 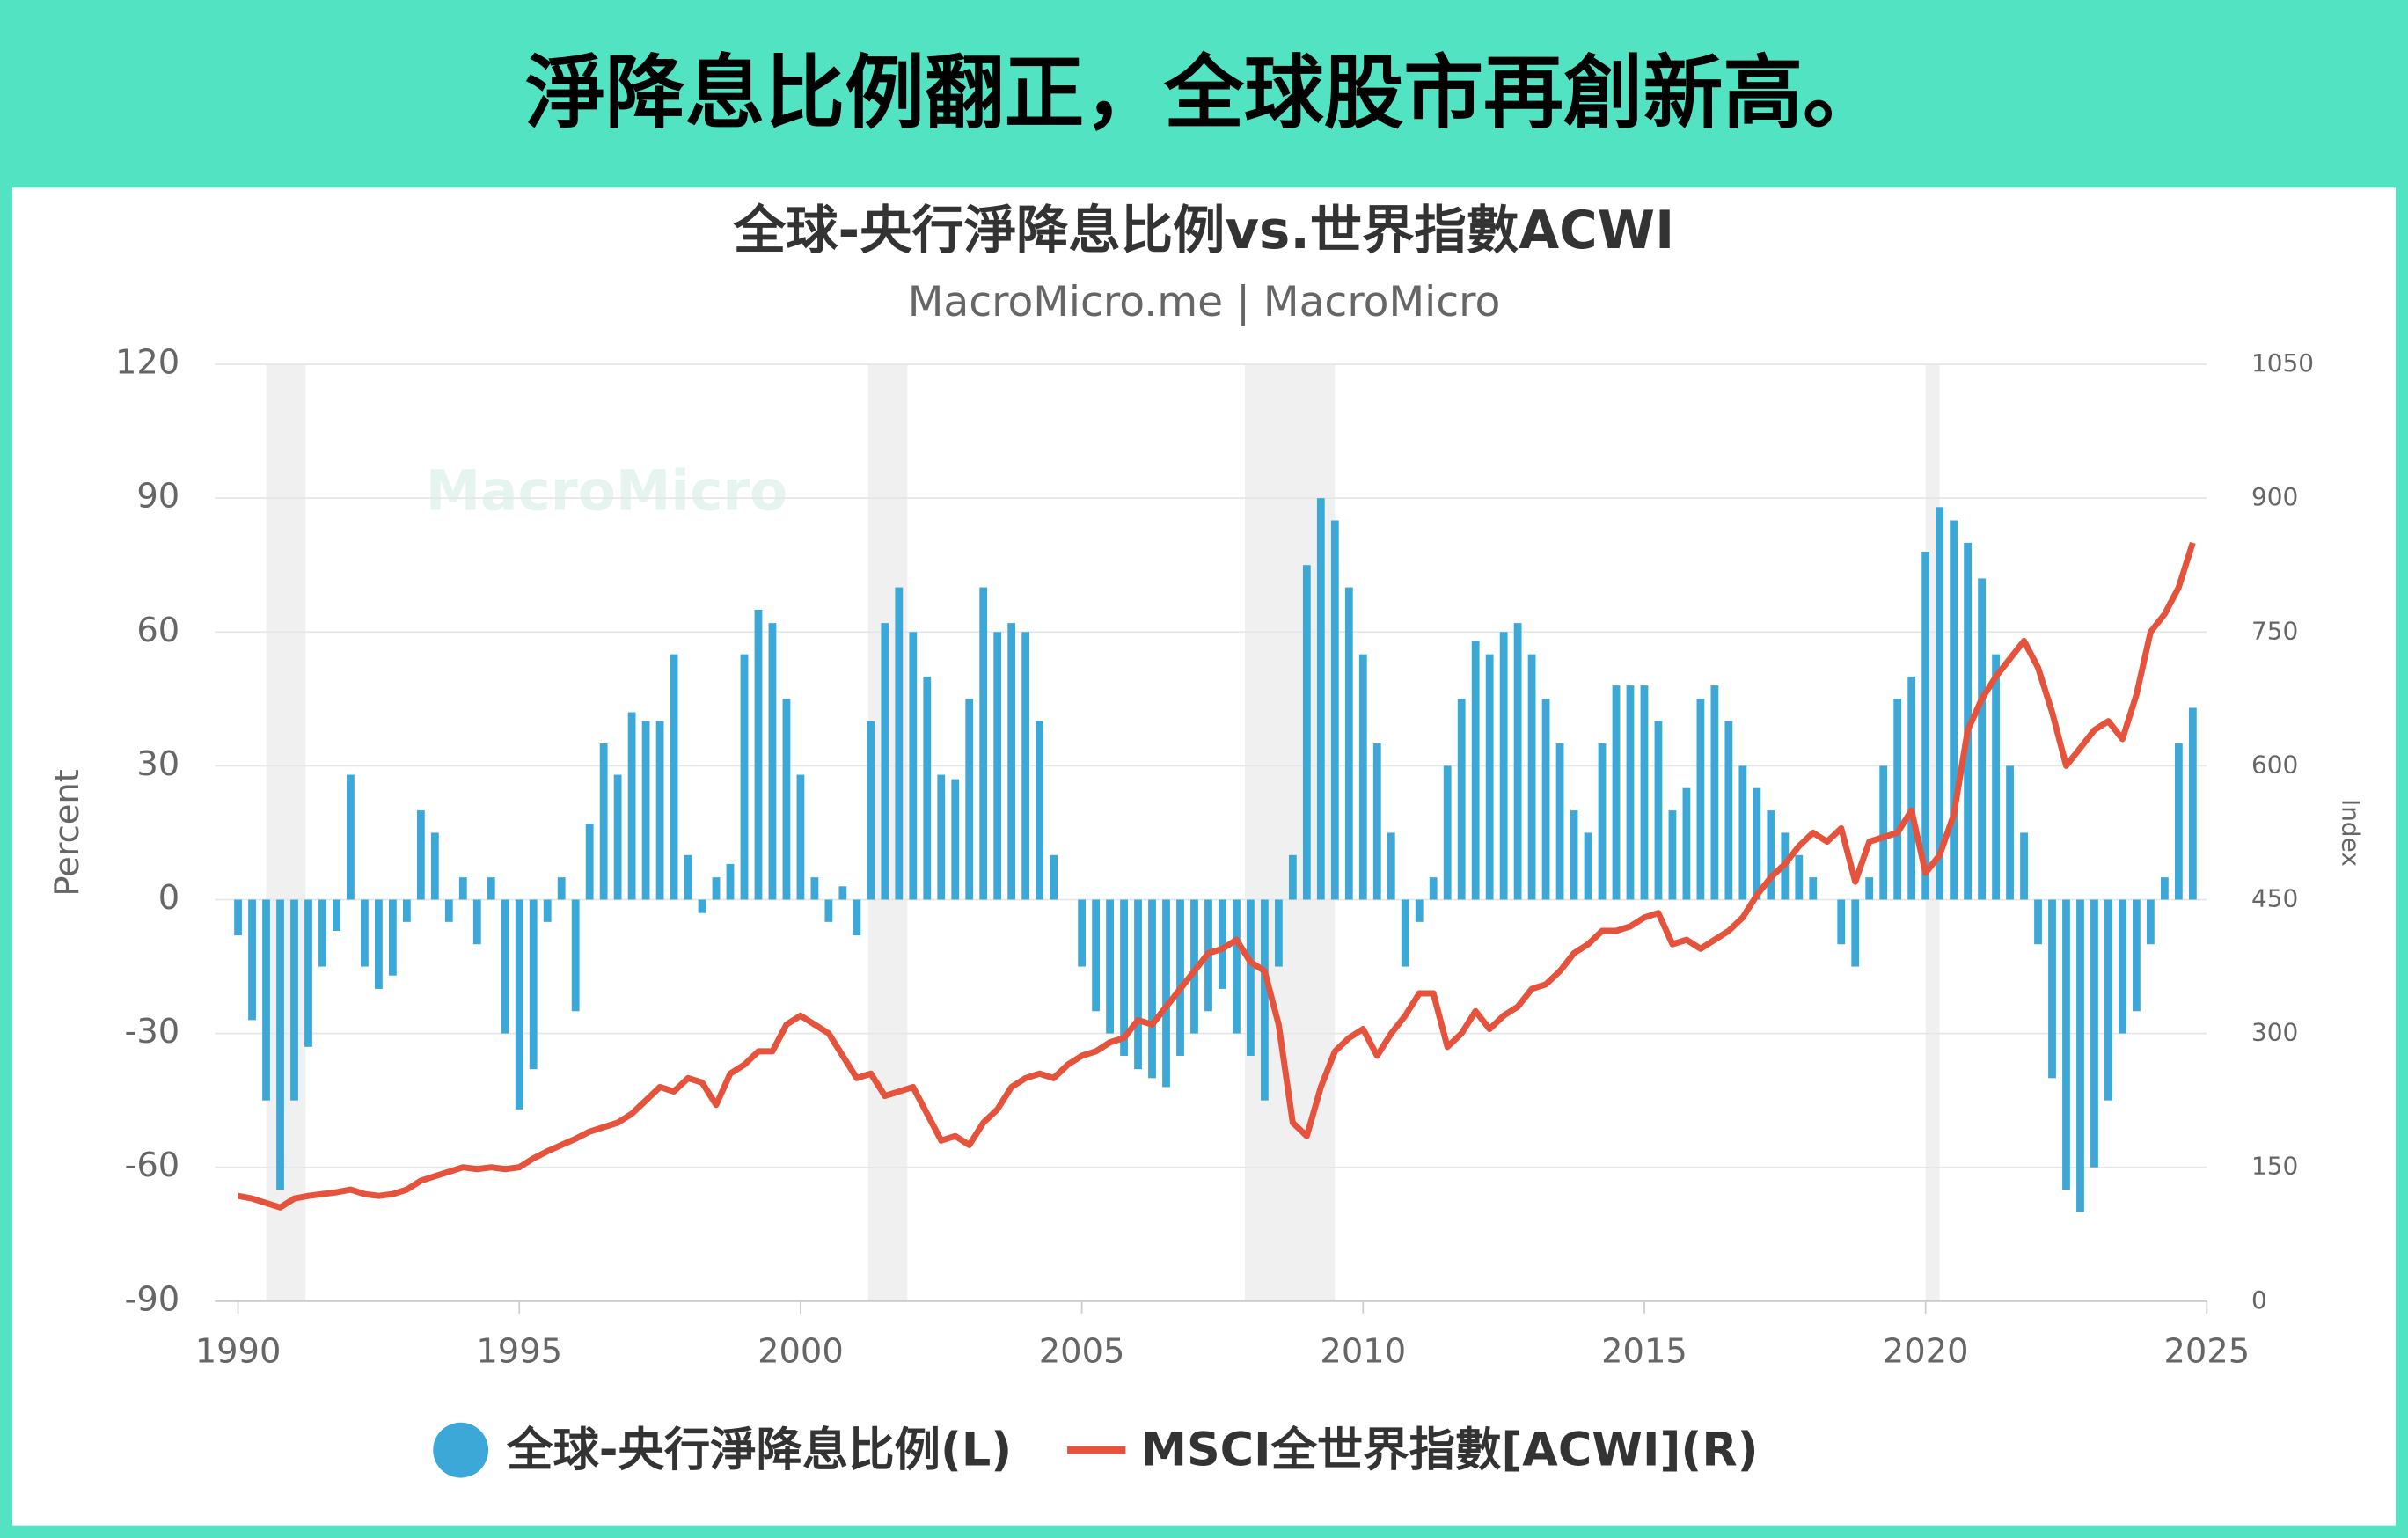 I want to click on y-tick-label: -30, so click(x=152, y=1031).